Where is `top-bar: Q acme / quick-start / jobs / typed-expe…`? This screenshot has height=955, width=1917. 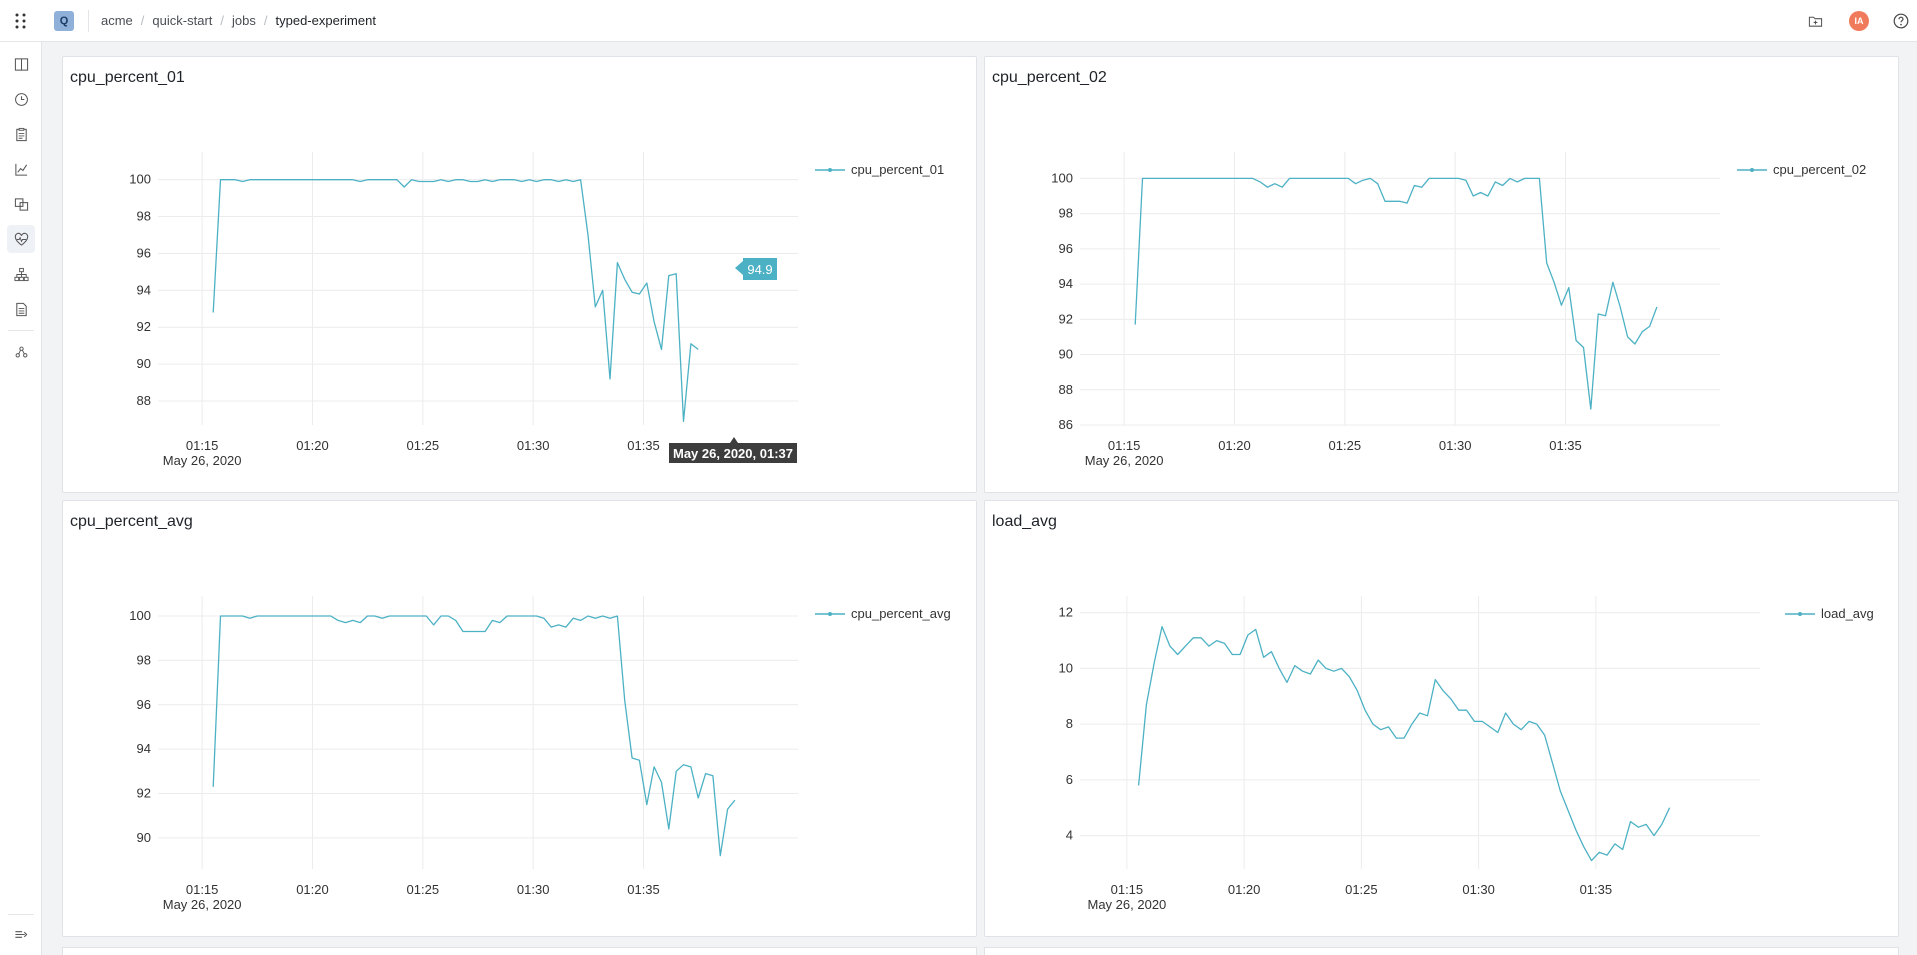
top-bar: Q acme / quick-start / jobs / typed-expe… is located at coordinates (958, 21).